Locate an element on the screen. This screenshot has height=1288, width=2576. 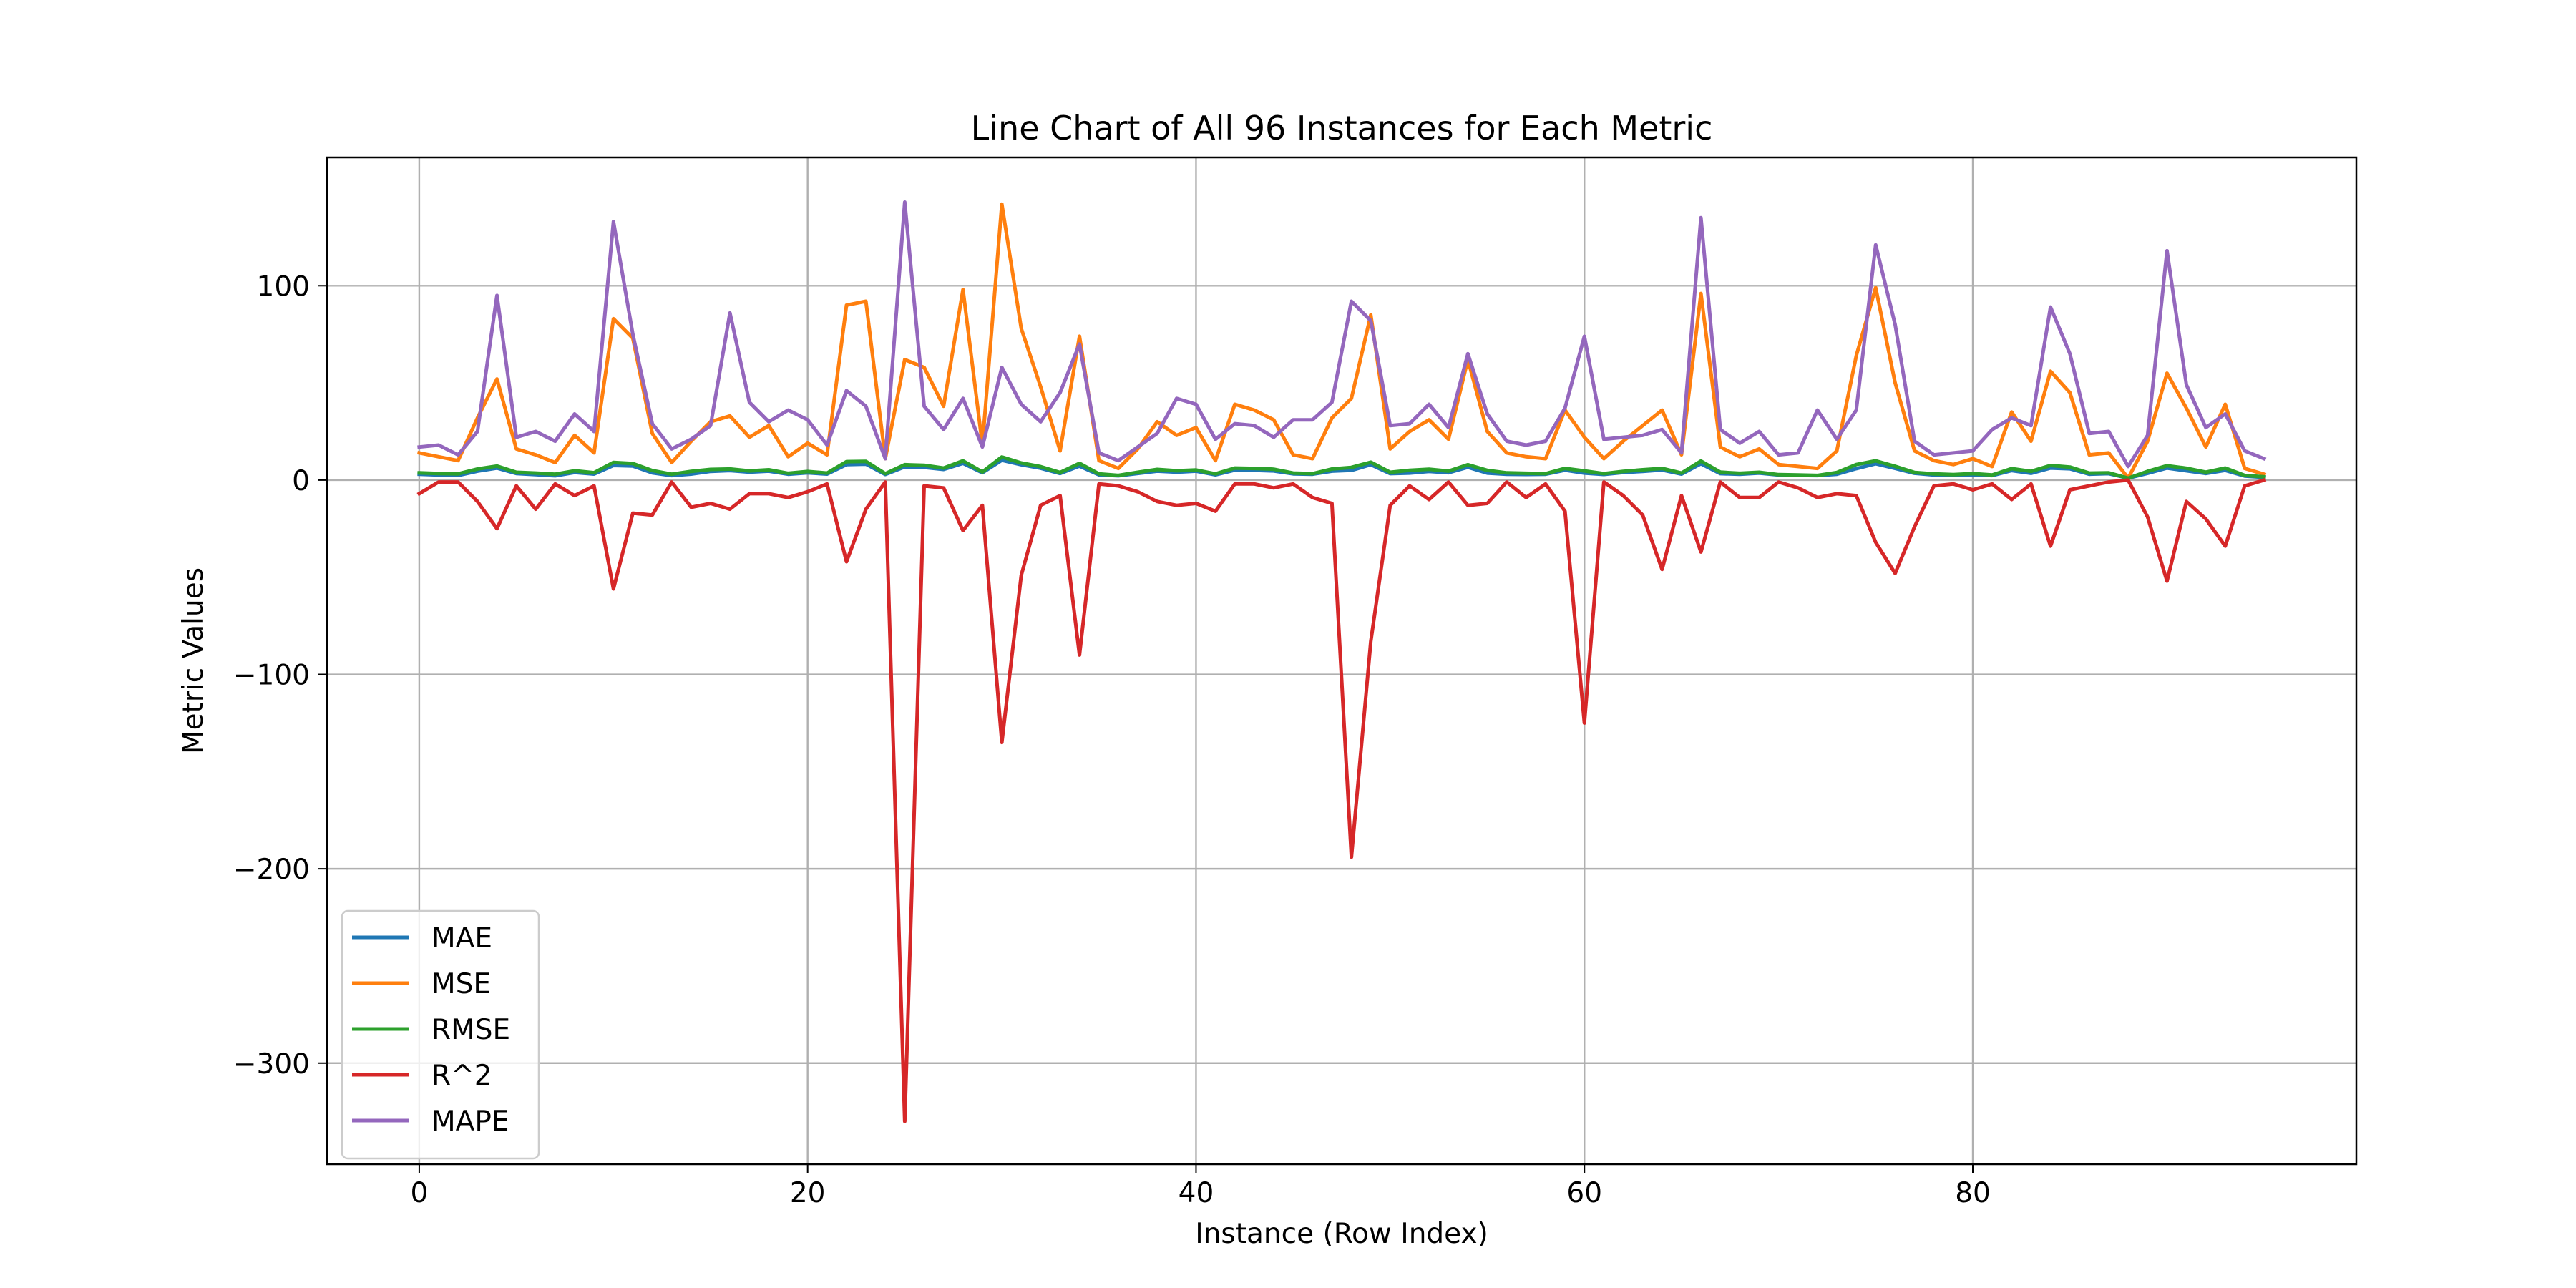
x-axis: 0 20 40 60 80 is located at coordinates (1200, 1186).